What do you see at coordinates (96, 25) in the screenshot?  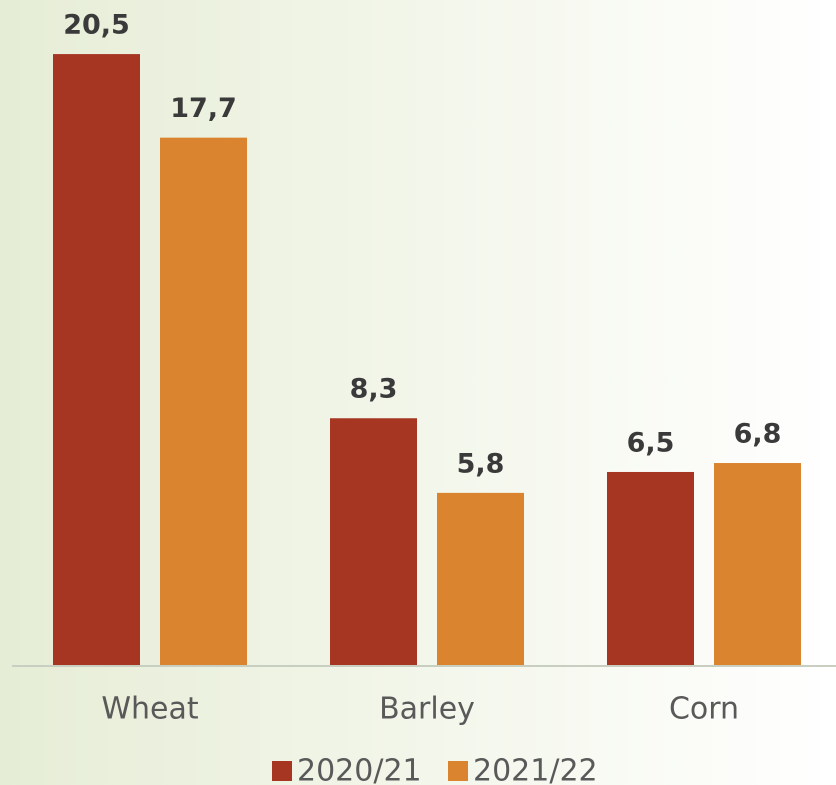 I see `data-label: 20,5` at bounding box center [96, 25].